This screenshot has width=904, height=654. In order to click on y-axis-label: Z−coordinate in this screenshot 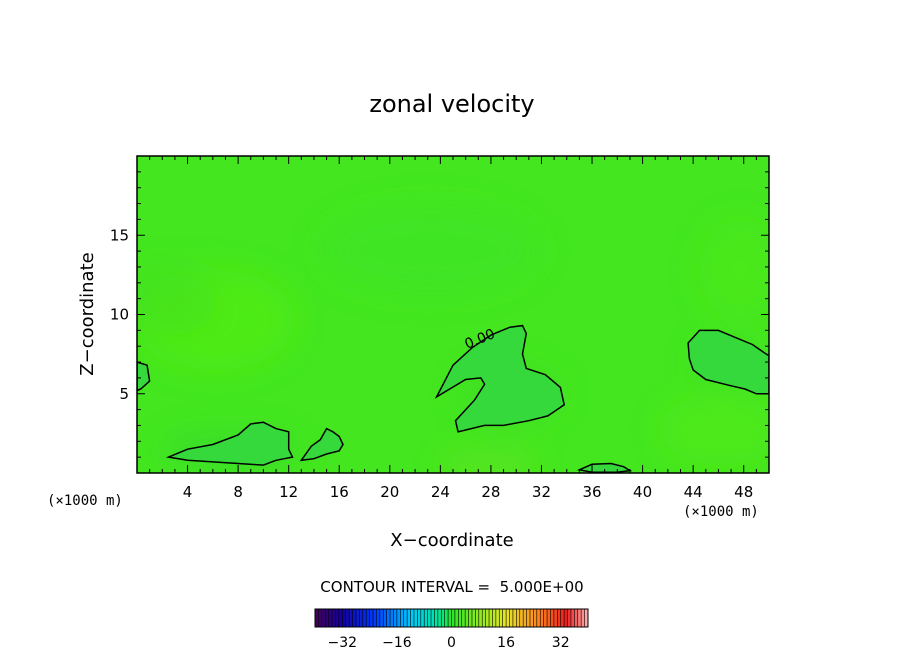, I will do `click(87, 313)`.